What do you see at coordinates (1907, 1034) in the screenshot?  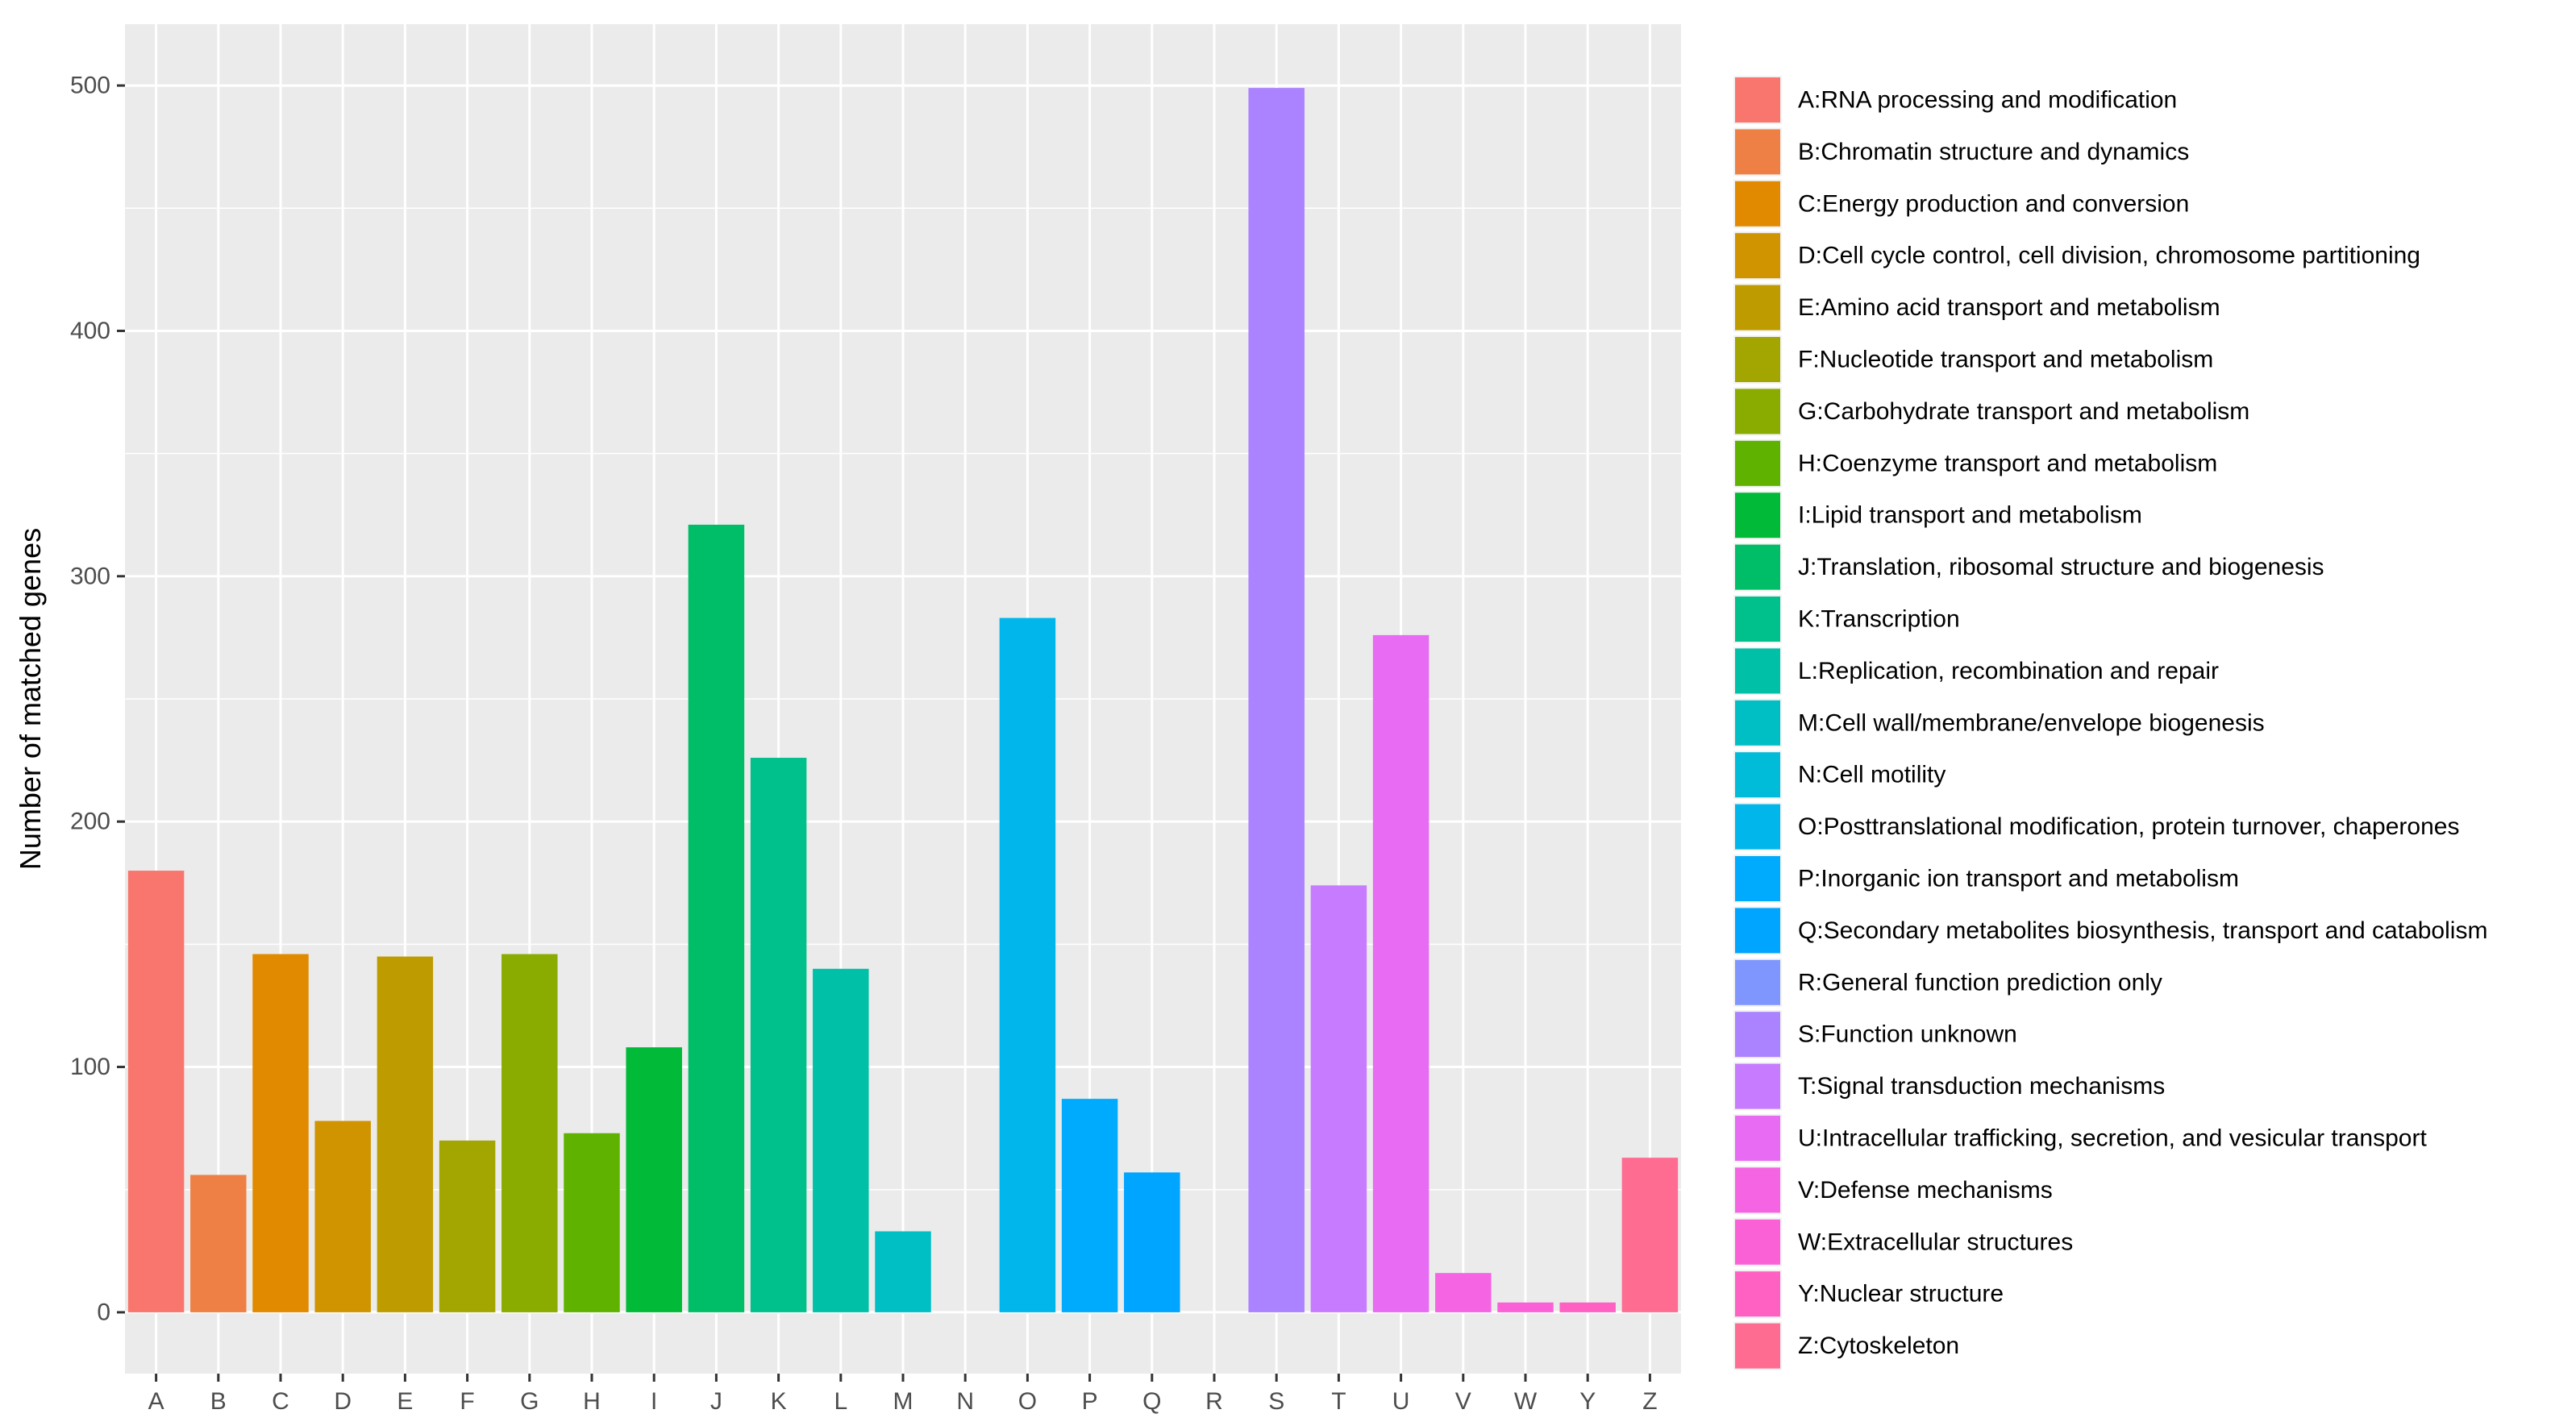 I see `legend-label-S: S:Function unknown` at bounding box center [1907, 1034].